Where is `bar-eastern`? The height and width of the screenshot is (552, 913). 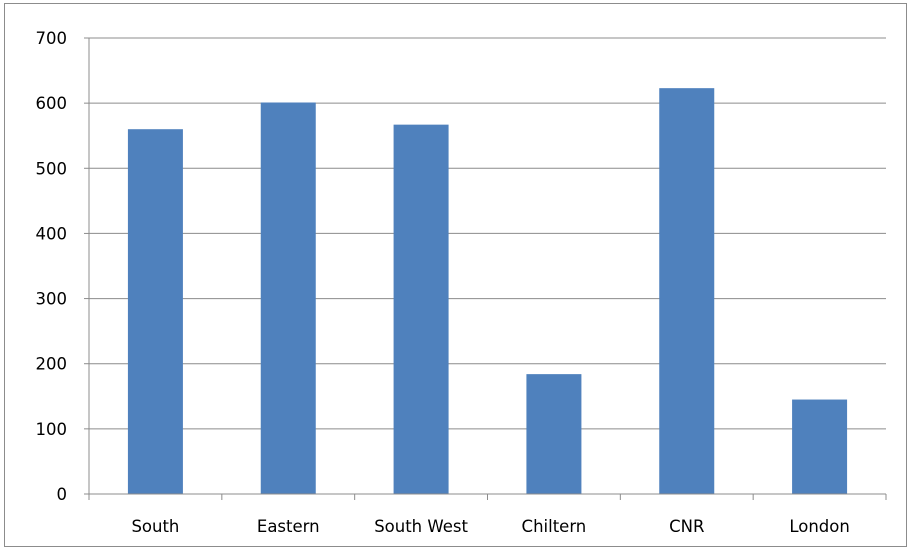 bar-eastern is located at coordinates (288, 298).